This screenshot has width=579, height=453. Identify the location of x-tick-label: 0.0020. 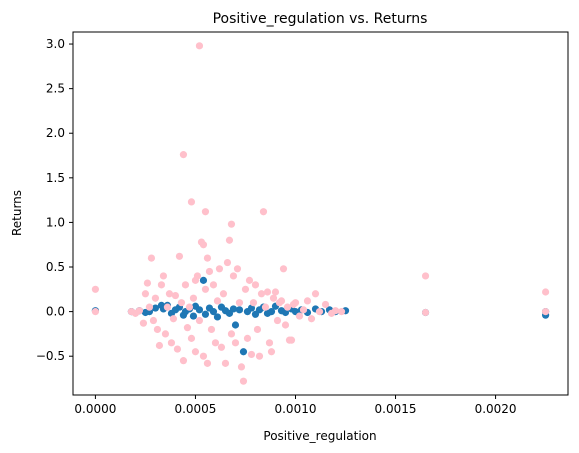
(496, 409).